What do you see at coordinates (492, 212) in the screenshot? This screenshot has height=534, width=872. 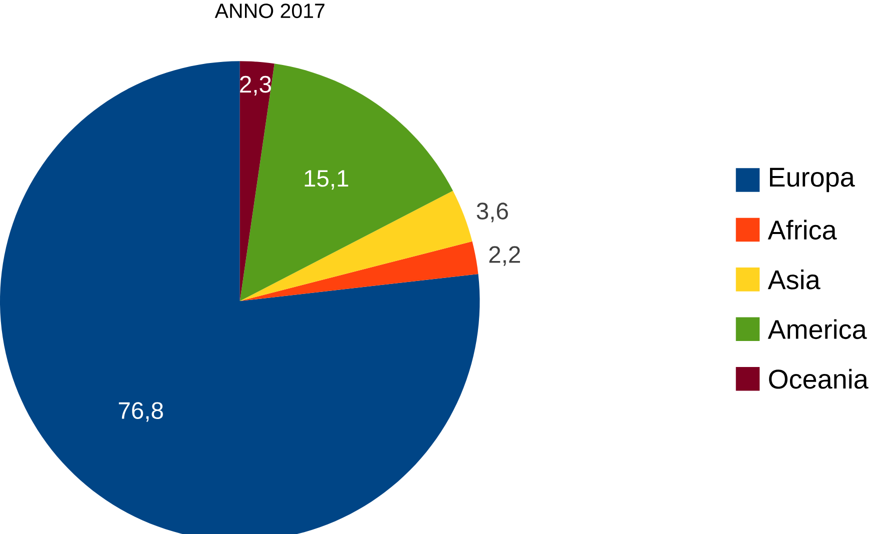 I see `data-label: 3,6` at bounding box center [492, 212].